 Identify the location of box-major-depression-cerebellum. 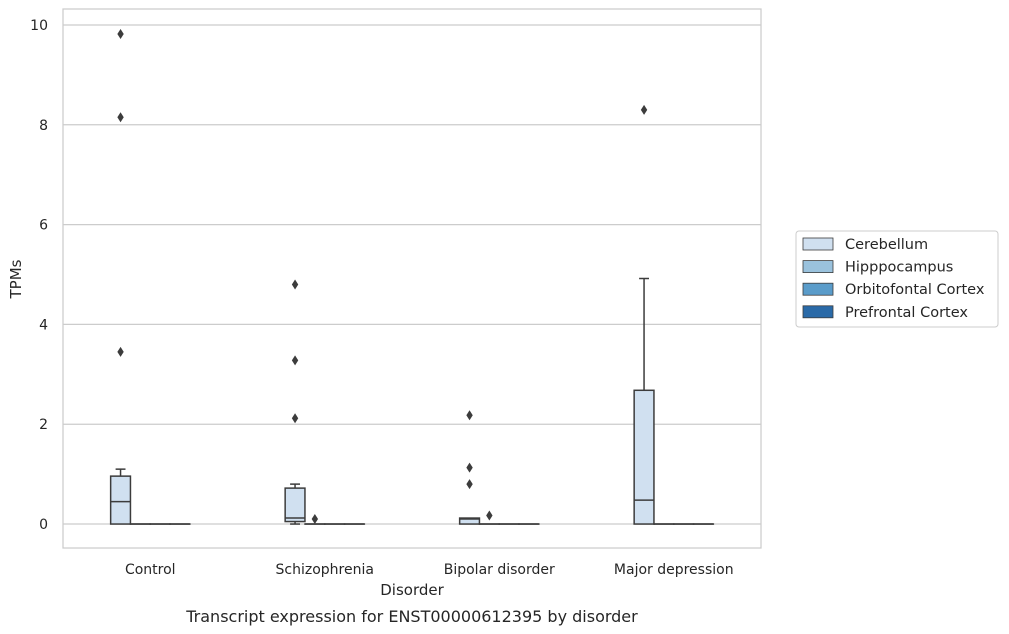
(644, 314).